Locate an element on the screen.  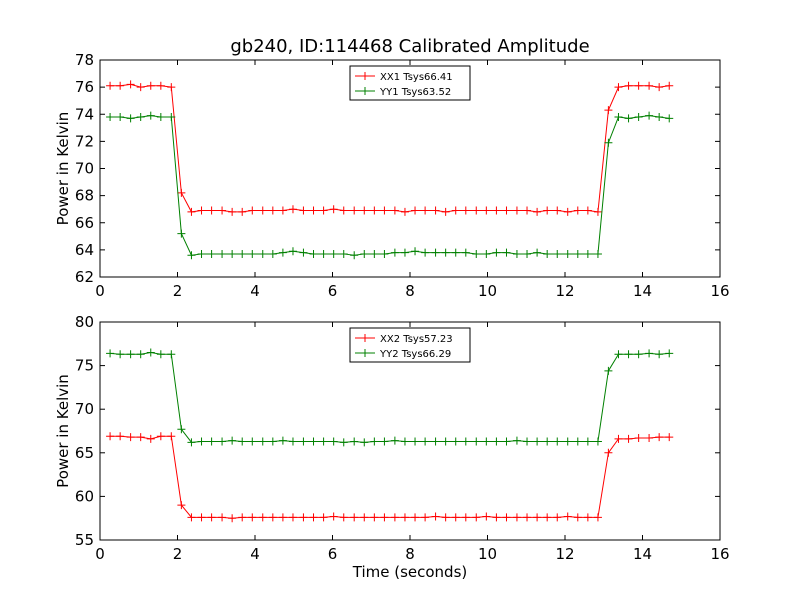
y-tick-label: 74 is located at coordinates (84, 114).